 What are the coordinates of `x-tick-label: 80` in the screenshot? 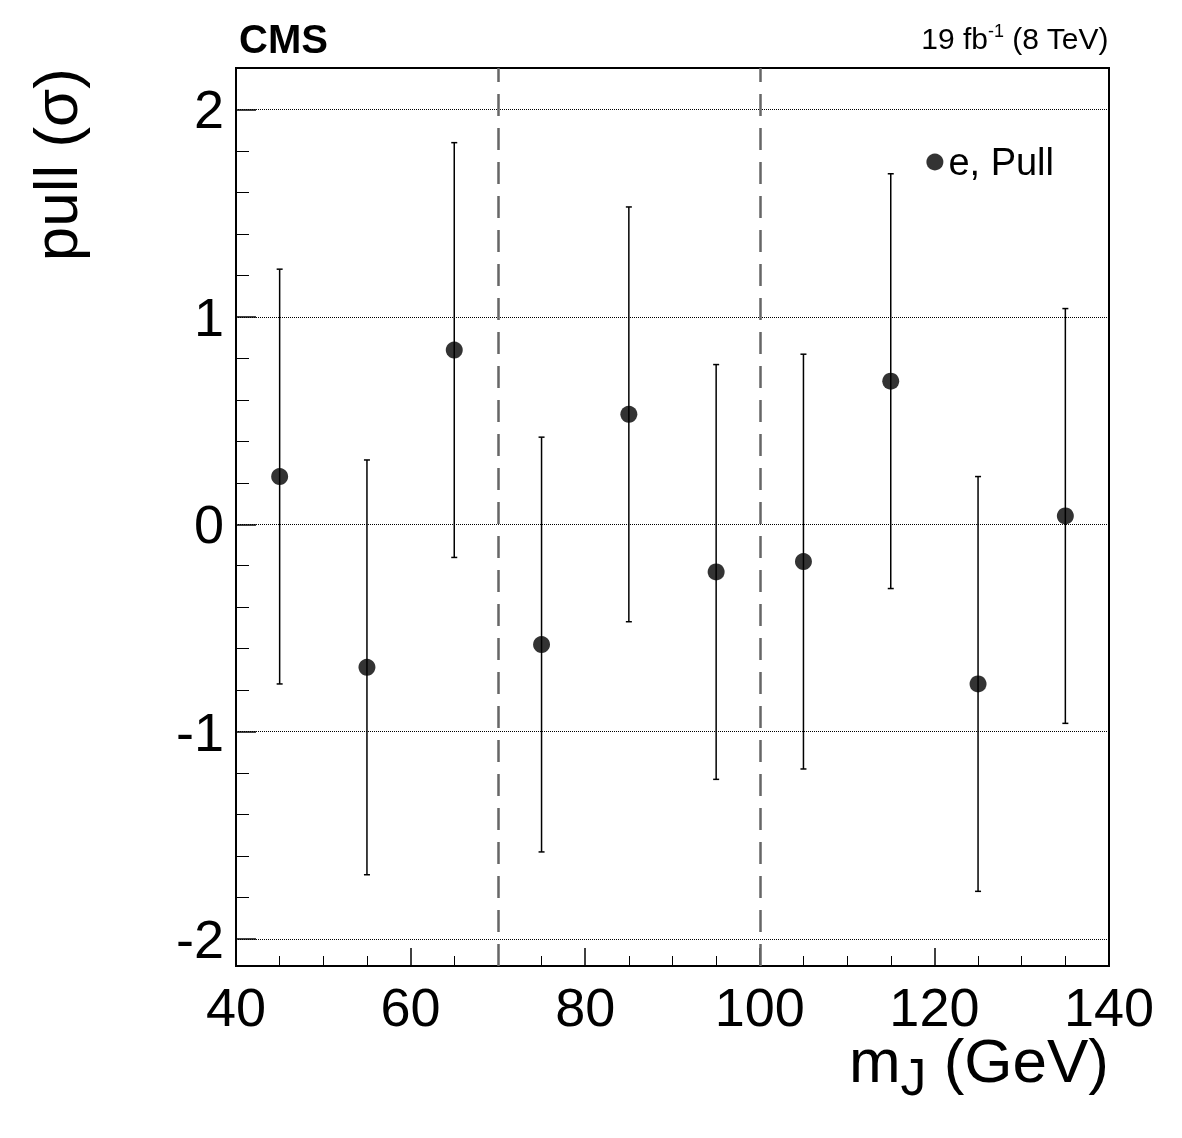 It's located at (585, 1007).